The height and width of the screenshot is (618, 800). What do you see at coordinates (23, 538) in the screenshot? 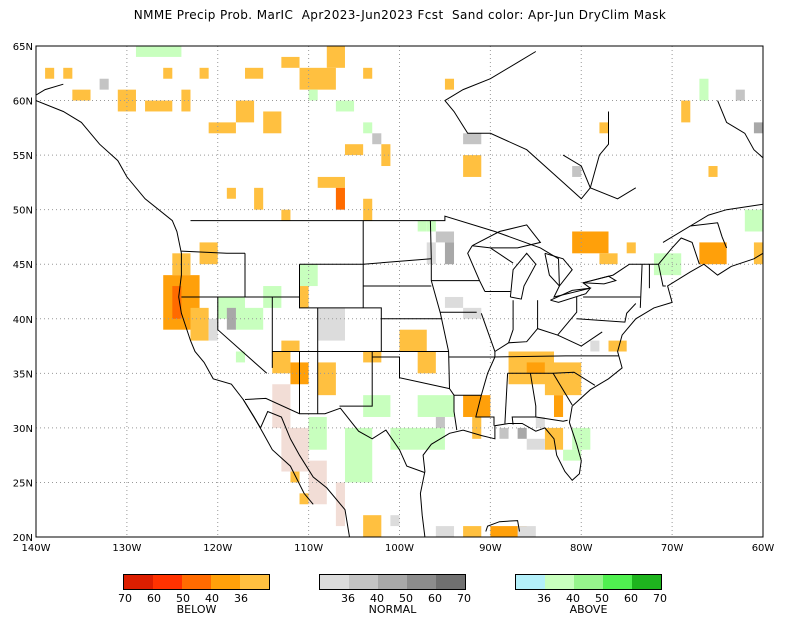
I see `lat-tick-label: 20N` at bounding box center [23, 538].